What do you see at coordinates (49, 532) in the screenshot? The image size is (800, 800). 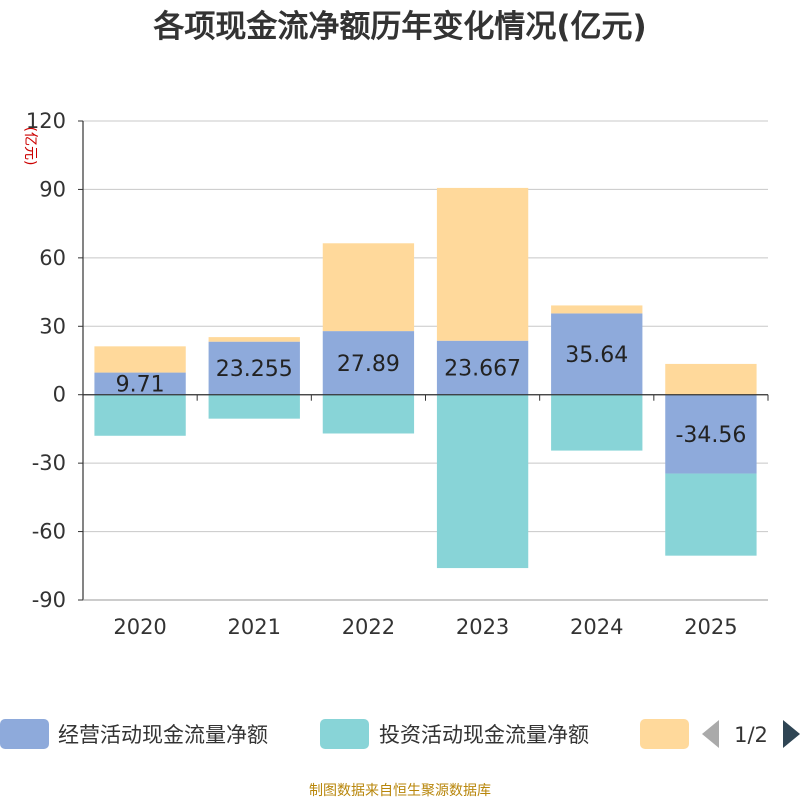 I see `y-tick-label: -60` at bounding box center [49, 532].